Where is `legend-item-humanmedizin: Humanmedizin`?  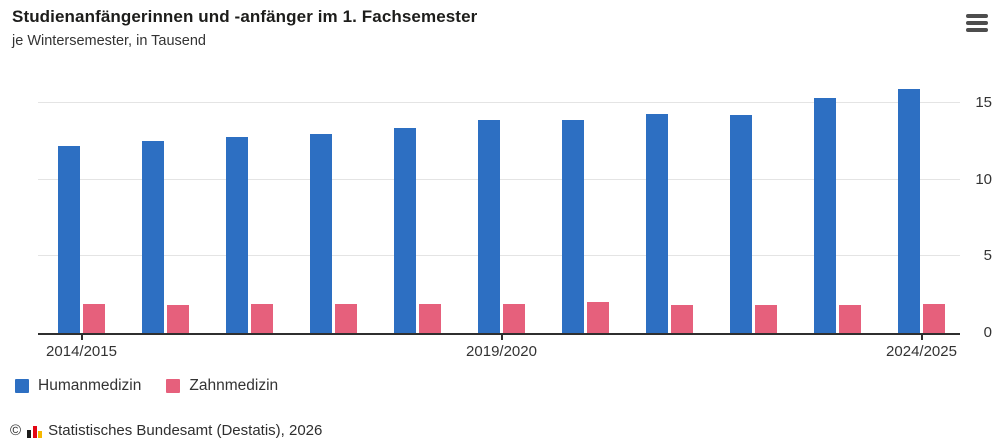
legend-item-humanmedizin: Humanmedizin is located at coordinates (78, 386).